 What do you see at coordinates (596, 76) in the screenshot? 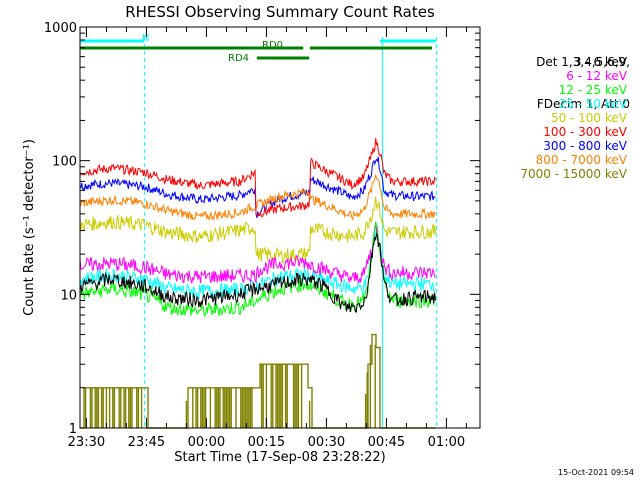
I see `legend-entry-1: 6 - 12 keV` at bounding box center [596, 76].